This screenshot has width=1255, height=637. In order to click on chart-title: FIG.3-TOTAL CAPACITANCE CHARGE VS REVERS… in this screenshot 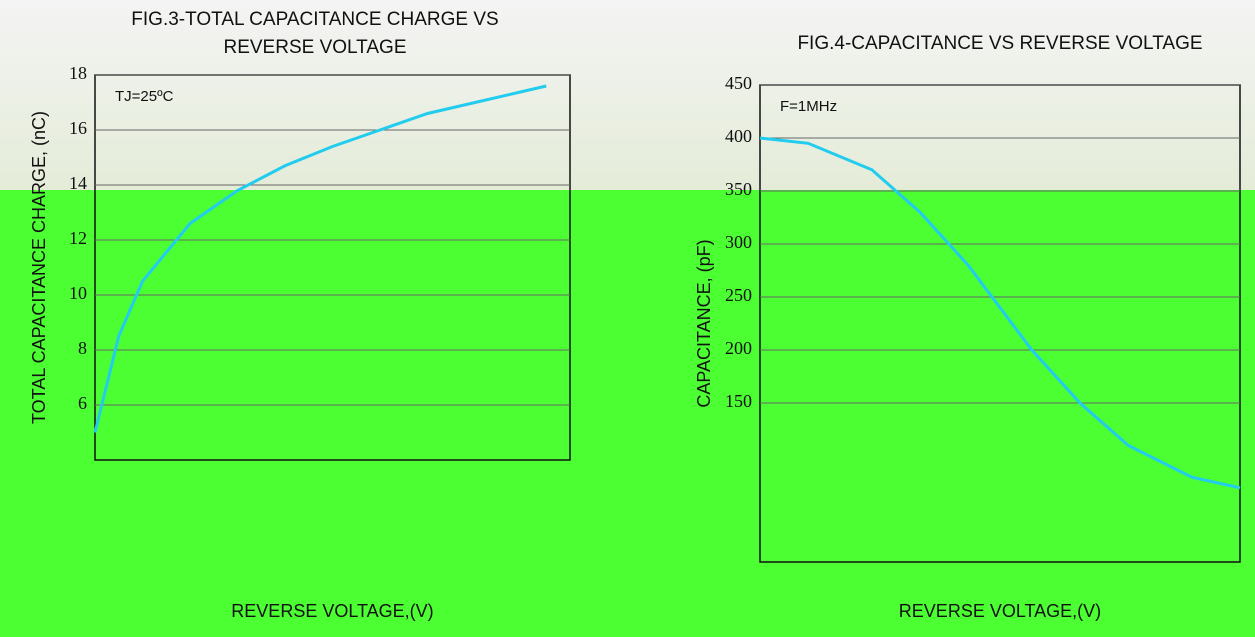, I will do `click(315, 33)`.